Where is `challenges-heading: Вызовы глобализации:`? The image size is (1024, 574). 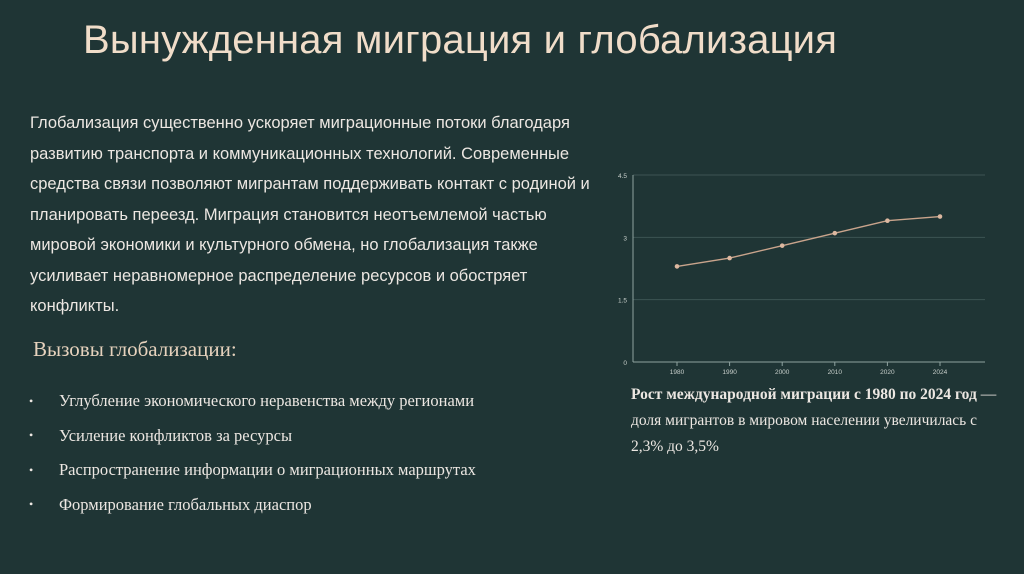
challenges-heading: Вызовы глобализации: is located at coordinates (135, 349).